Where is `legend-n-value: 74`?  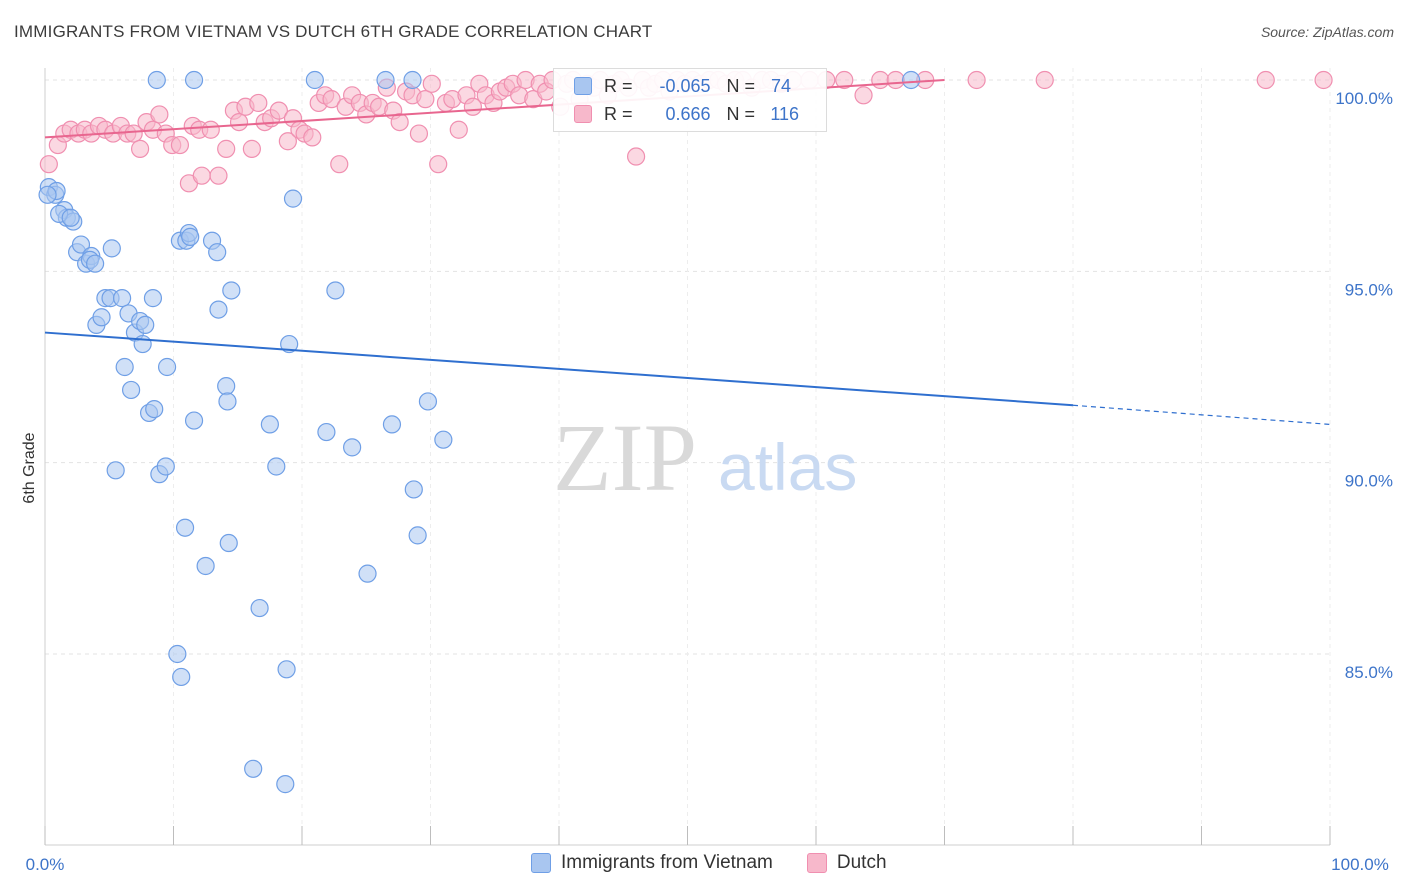
legend-n-value: 74 is located at coordinates (781, 85).